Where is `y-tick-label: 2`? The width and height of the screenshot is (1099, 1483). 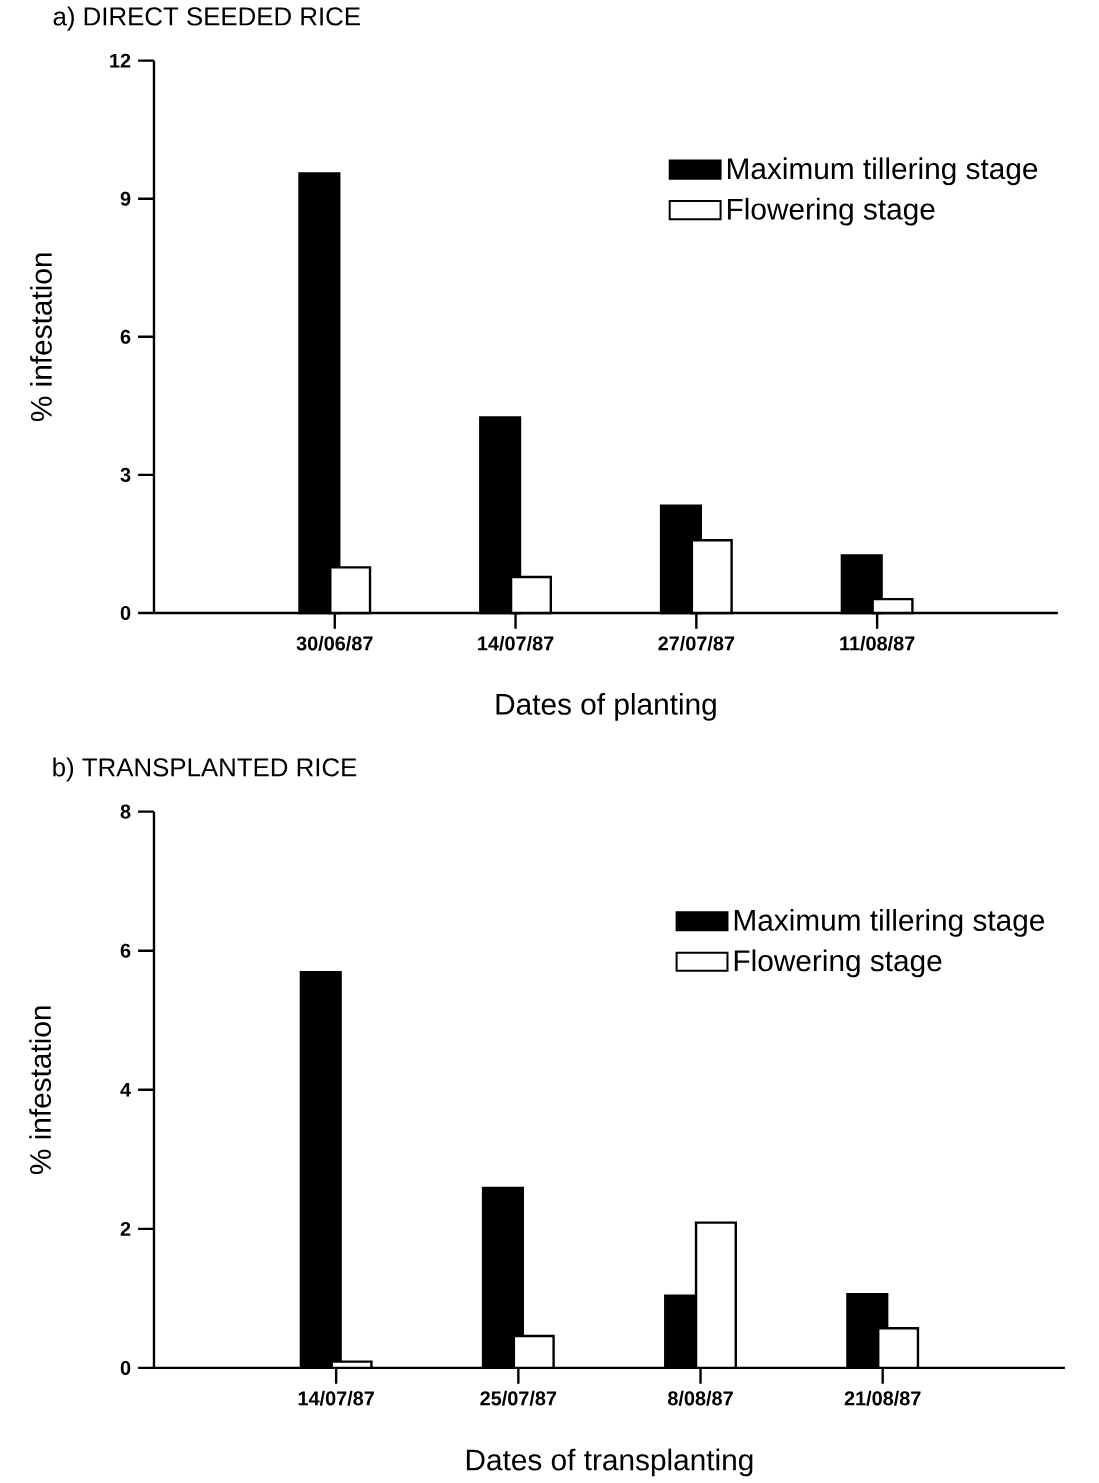
y-tick-label: 2 is located at coordinates (125, 1228).